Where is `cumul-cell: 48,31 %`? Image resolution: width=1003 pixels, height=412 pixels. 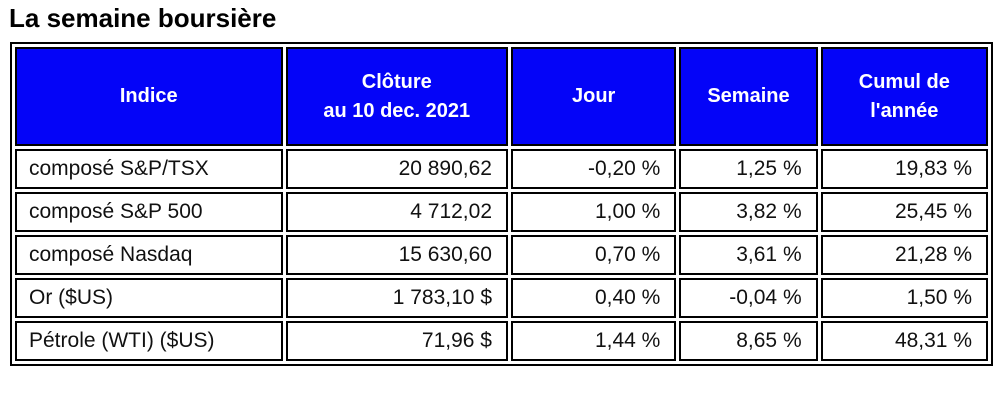
cumul-cell: 48,31 % is located at coordinates (904, 341).